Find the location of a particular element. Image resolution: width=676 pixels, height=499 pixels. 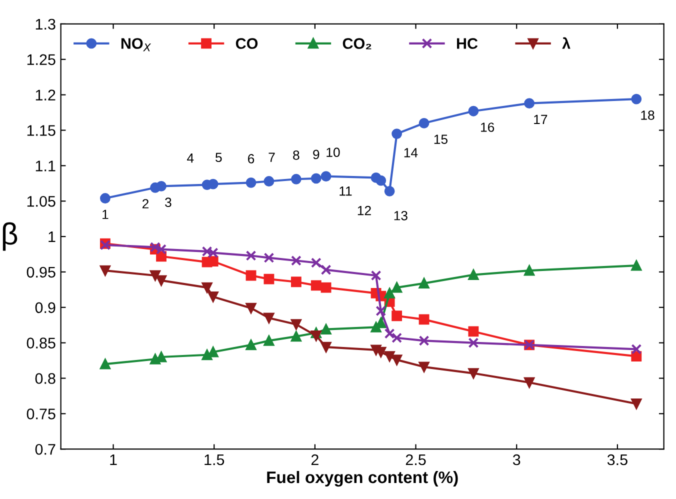

y-tick-label: 0.9 is located at coordinates (45, 308).